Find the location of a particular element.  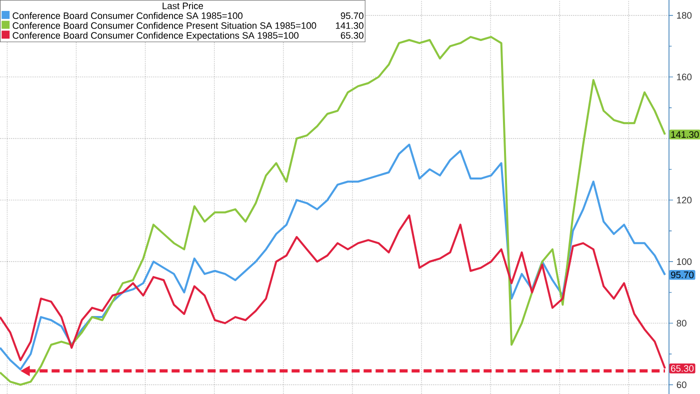

legend-label: Conference Board Consumer Confidence SA 1985=100 is located at coordinates (127, 16).